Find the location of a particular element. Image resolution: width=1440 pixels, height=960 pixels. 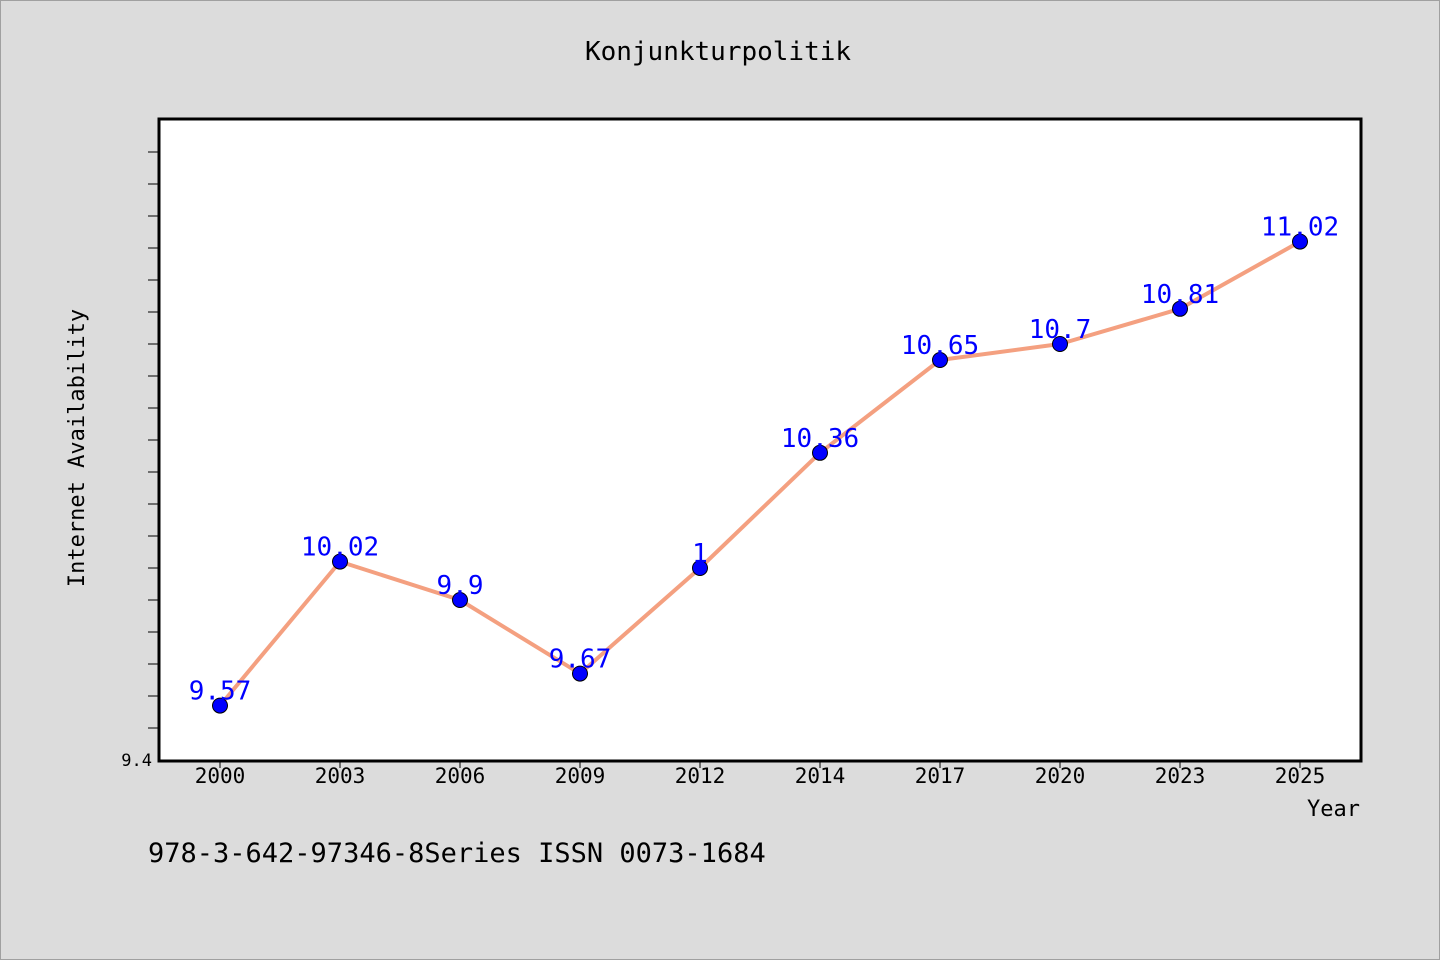

data-label: 10.81 is located at coordinates (1180, 295).